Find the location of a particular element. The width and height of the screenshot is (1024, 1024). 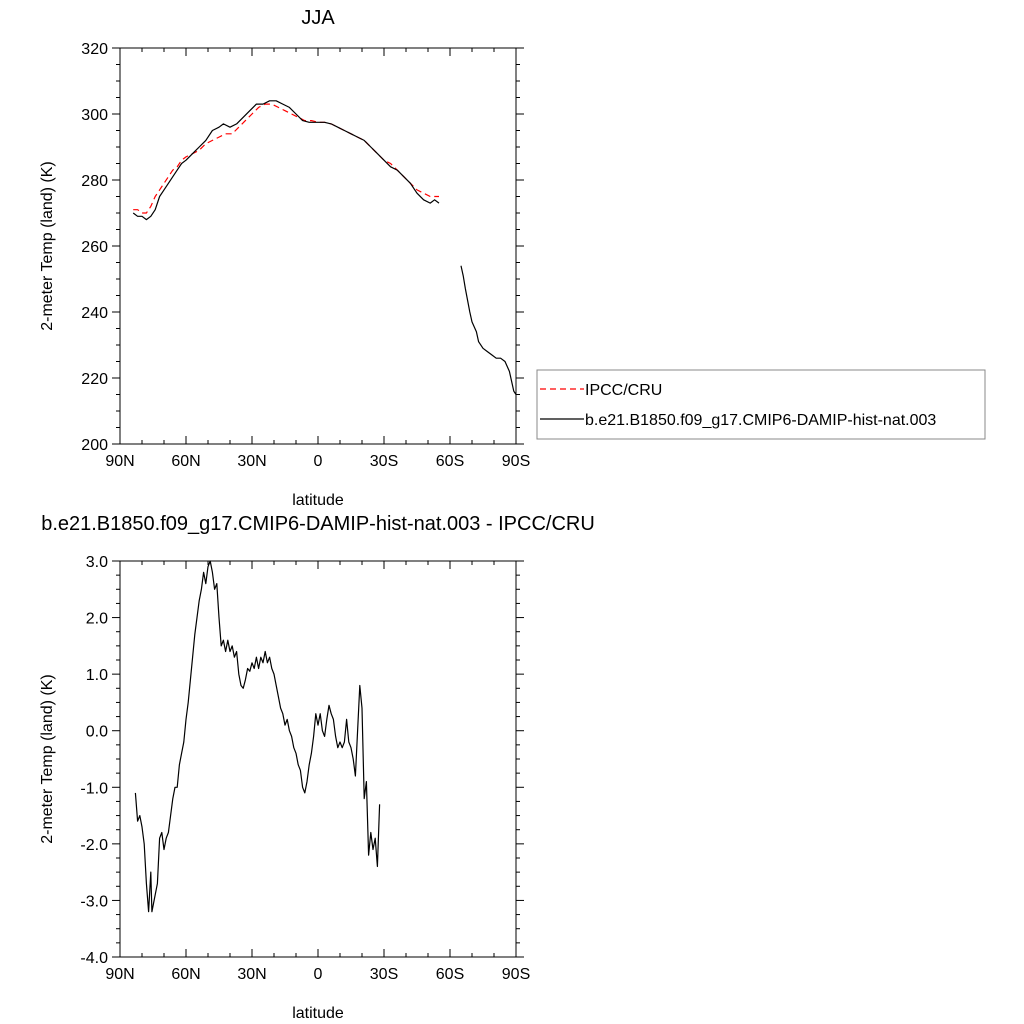

y-tick-label: -1.0 is located at coordinates (94, 788).